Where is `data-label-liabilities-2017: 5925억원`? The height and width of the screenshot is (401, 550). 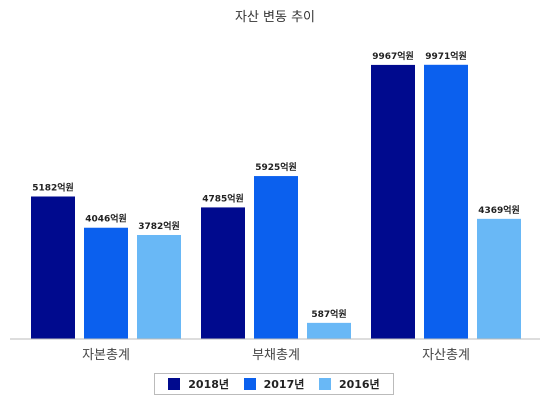 data-label-liabilities-2017: 5925억원 is located at coordinates (276, 167).